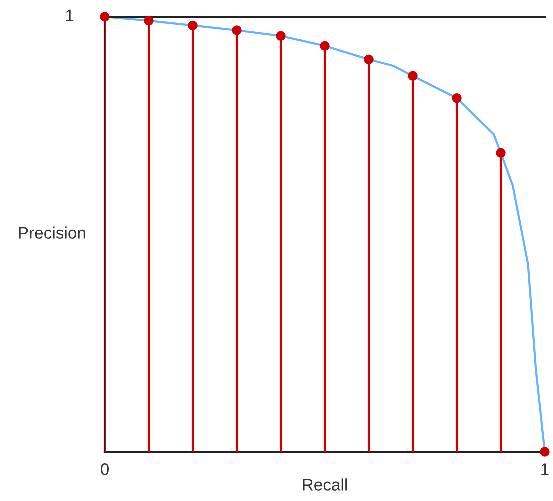 The width and height of the screenshot is (553, 501). I want to click on text: 1, so click(70, 16).